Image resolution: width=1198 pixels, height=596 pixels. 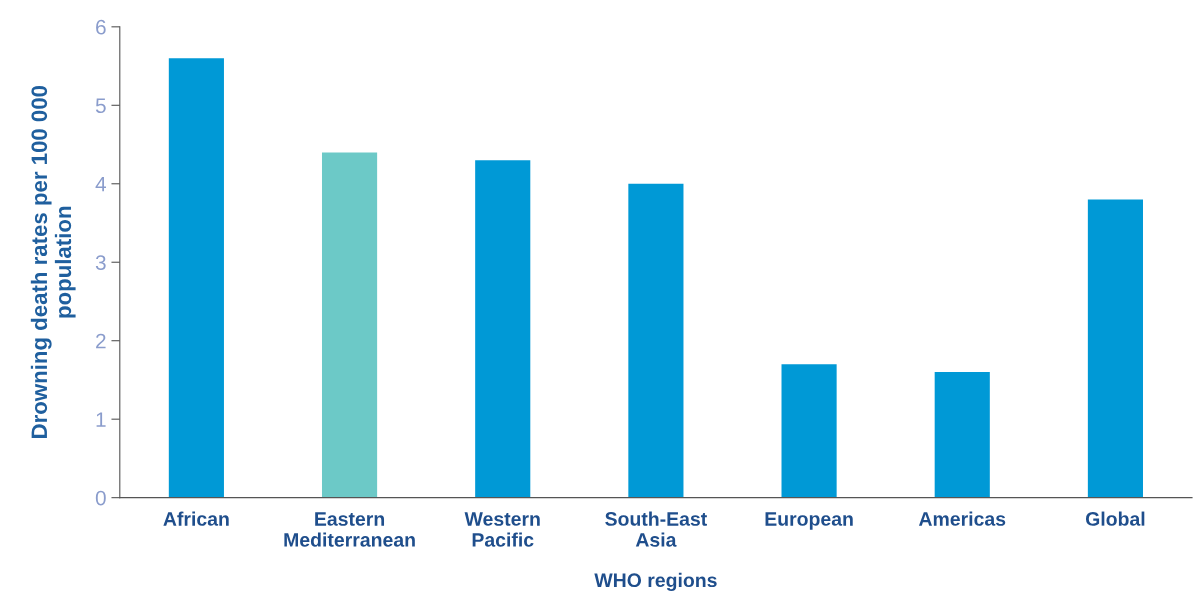 What do you see at coordinates (502, 529) in the screenshot?
I see `x-tick-label: Western Pacific` at bounding box center [502, 529].